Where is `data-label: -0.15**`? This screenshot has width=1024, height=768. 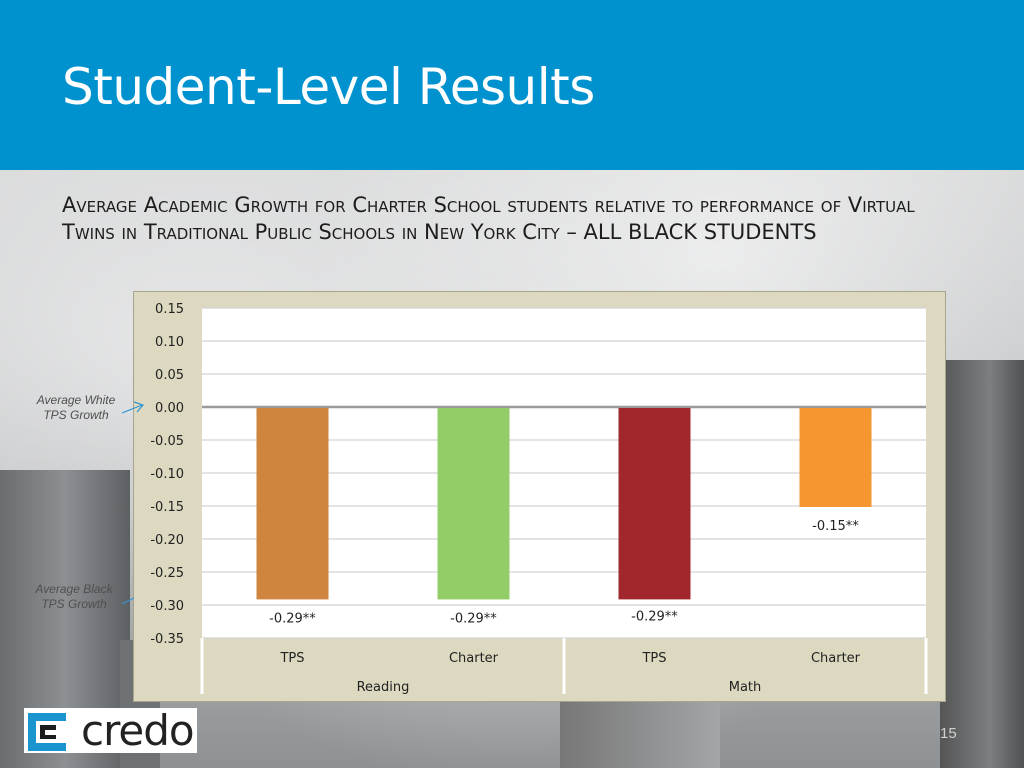
data-label: -0.15** is located at coordinates (835, 526).